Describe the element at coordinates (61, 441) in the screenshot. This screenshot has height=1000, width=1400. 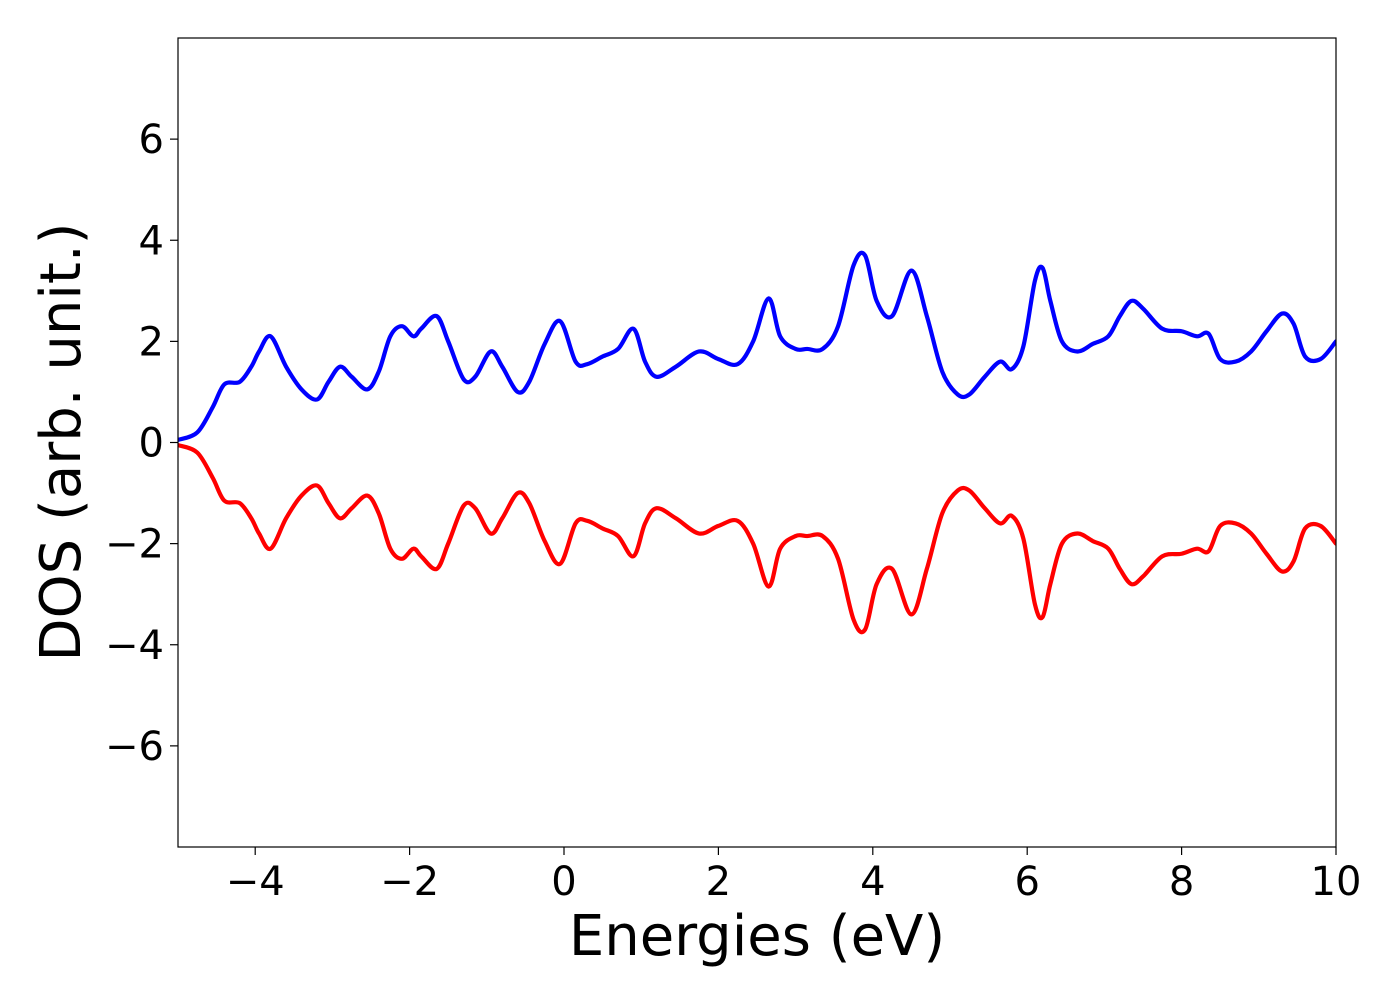
I see `y-axis-label: DOS (arb. unit.)` at that location.